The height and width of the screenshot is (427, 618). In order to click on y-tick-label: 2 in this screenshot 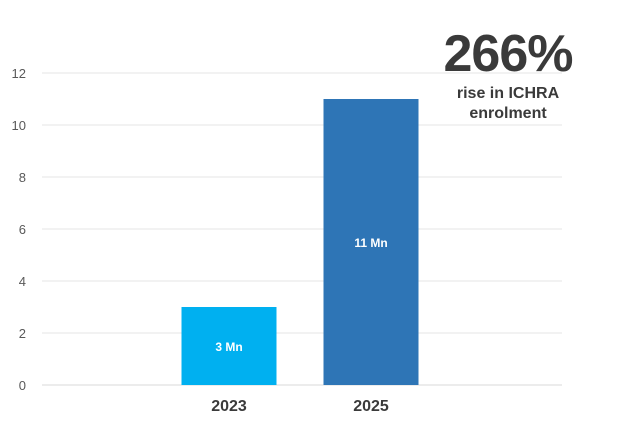, I will do `click(22, 333)`.